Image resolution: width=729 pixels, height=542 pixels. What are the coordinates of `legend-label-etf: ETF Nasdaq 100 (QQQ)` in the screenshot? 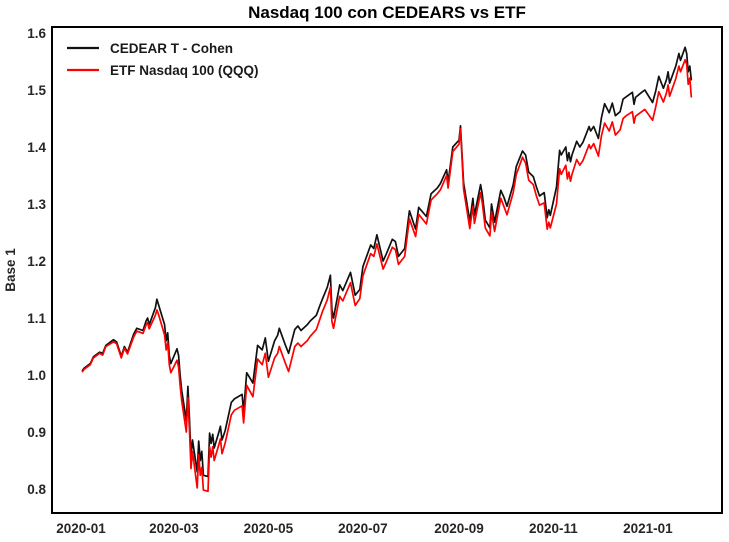 It's located at (184, 70).